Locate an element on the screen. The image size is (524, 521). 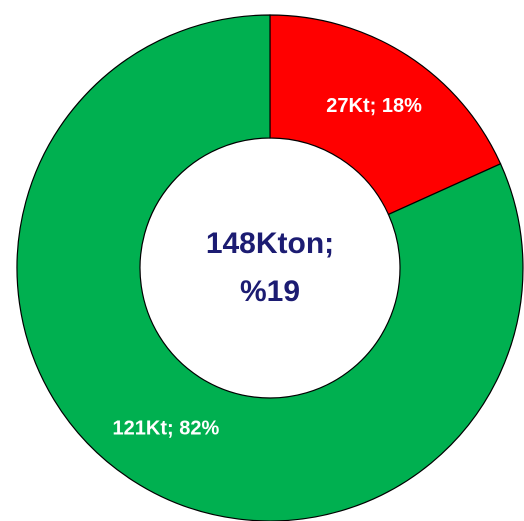
data-label: 27Kt; 18% is located at coordinates (374, 106).